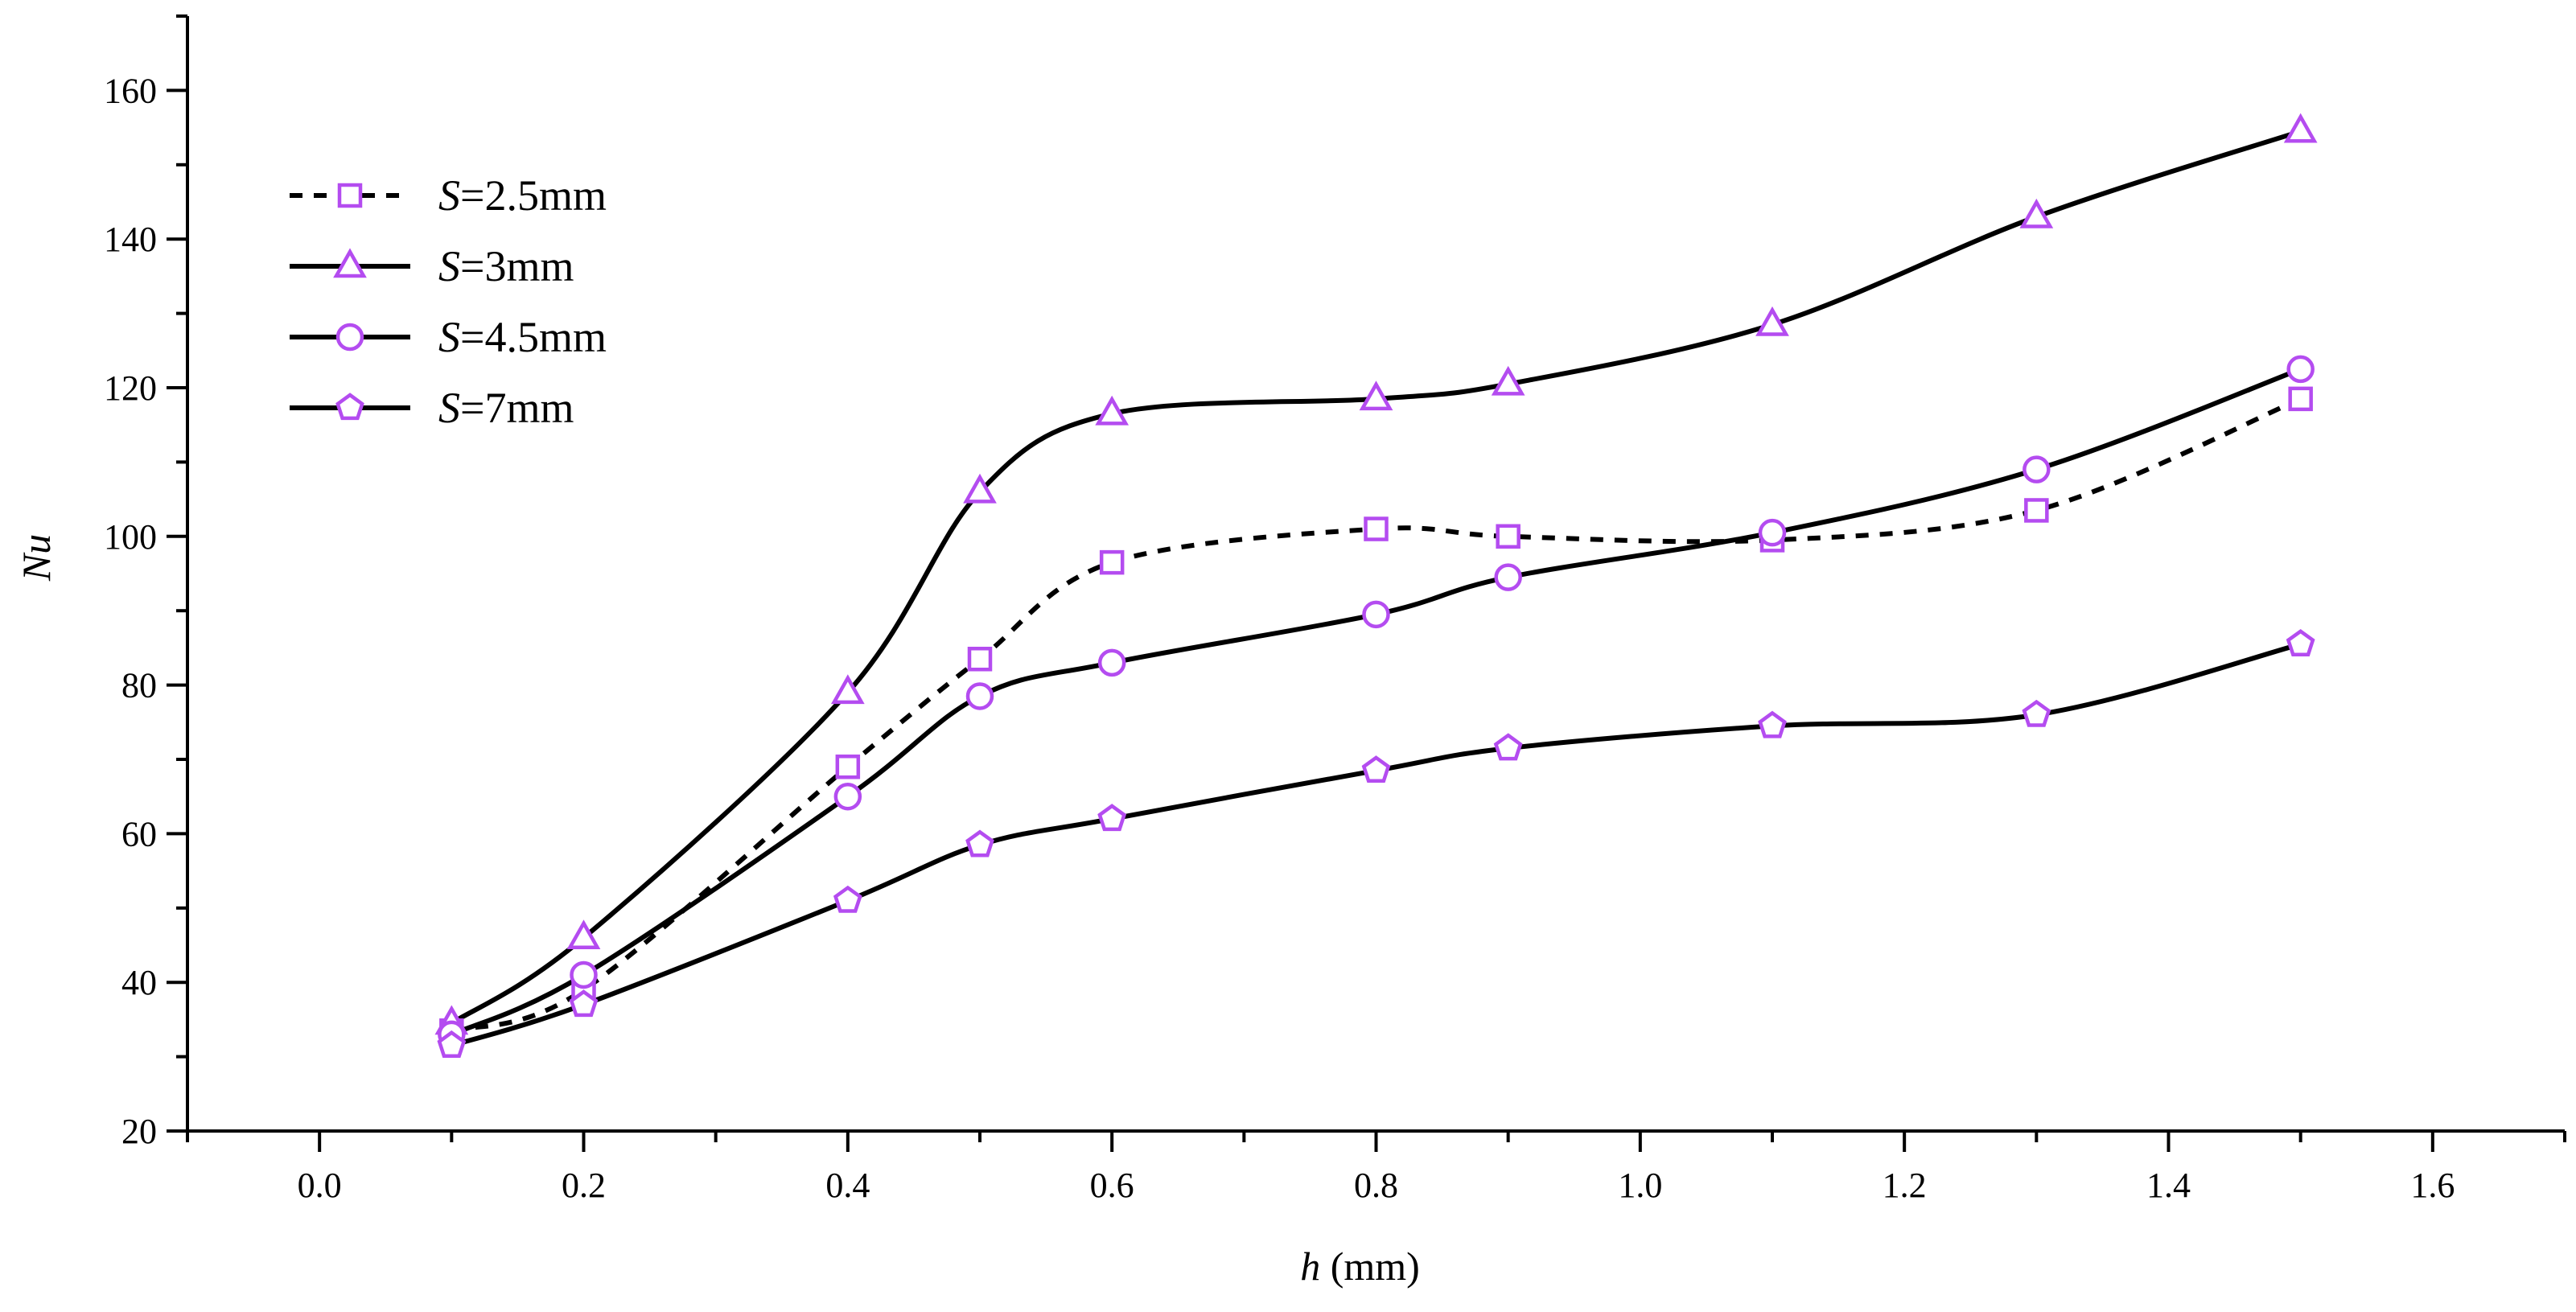  I want to click on x-tick-label: 1.0, so click(1640, 1185).